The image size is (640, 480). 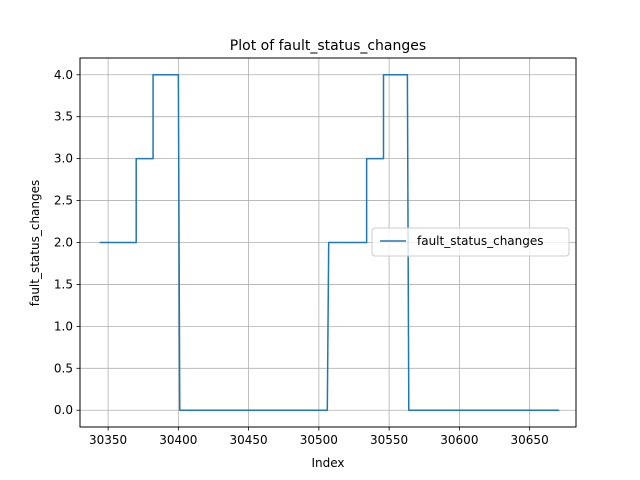 I want to click on y-tick-label: 3.0, so click(x=63, y=159).